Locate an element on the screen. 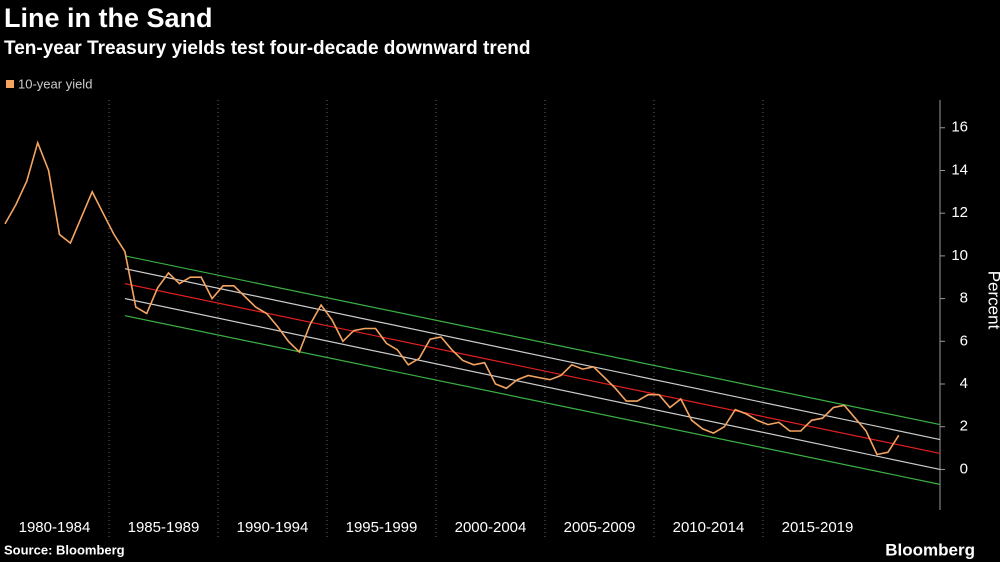 This screenshot has width=1000, height=562. x-tick-label: 1990-1994 is located at coordinates (273, 527).